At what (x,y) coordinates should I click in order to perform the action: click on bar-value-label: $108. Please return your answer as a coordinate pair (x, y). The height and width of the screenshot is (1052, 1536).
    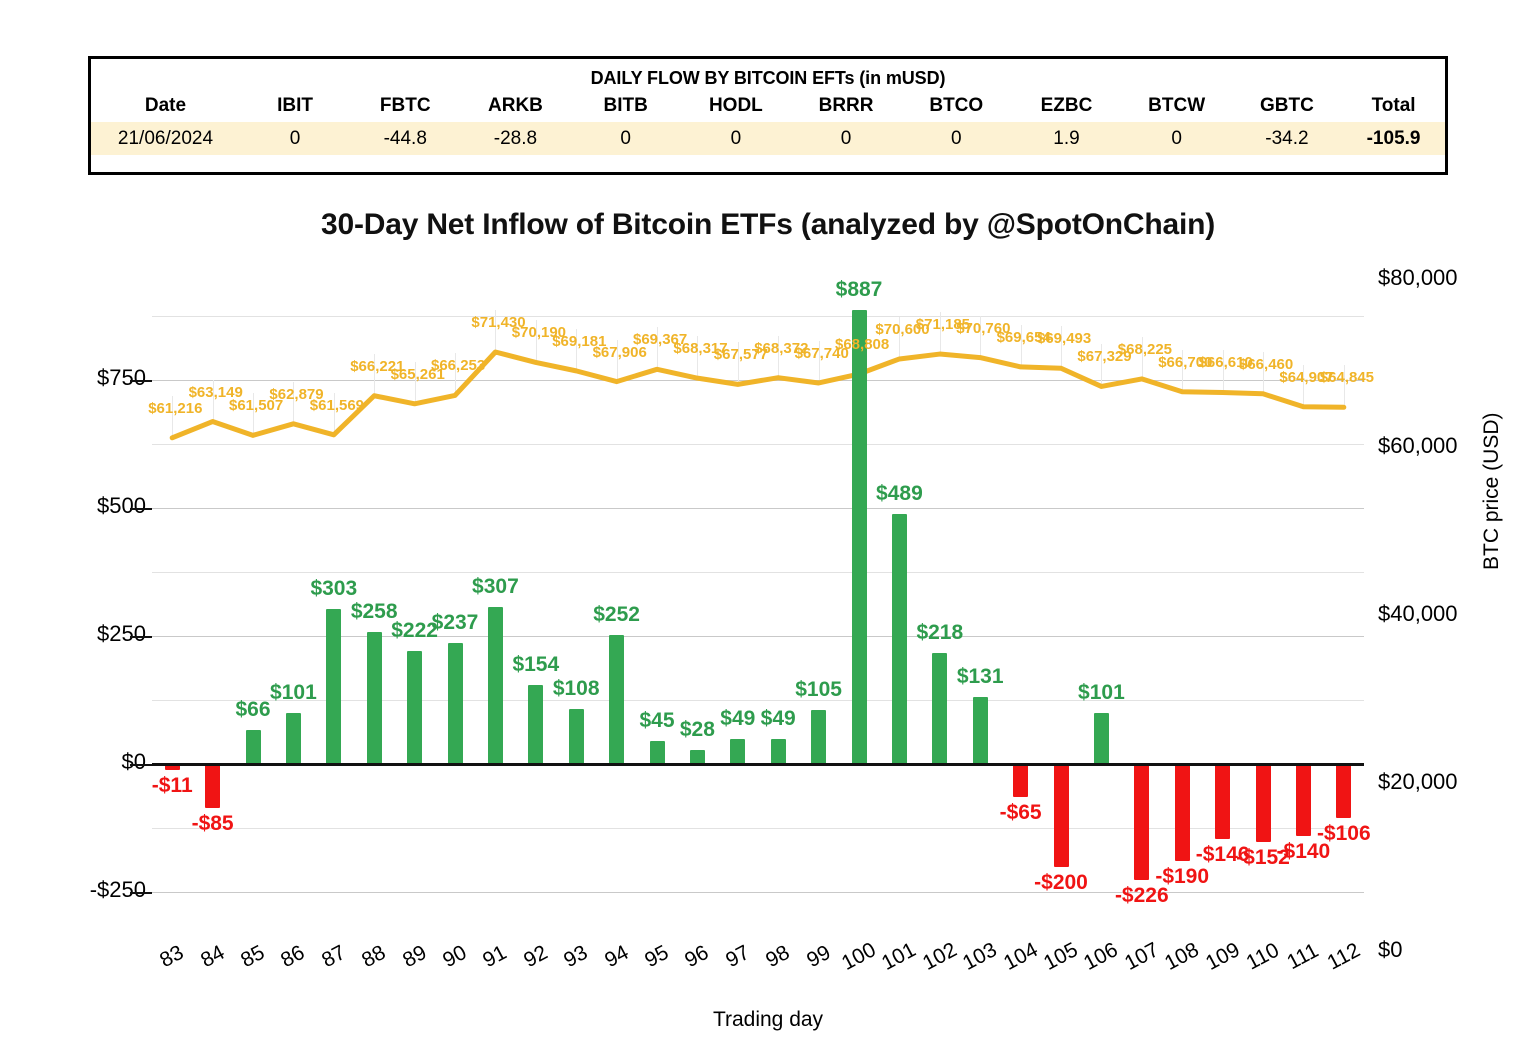
    Looking at the image, I should click on (576, 688).